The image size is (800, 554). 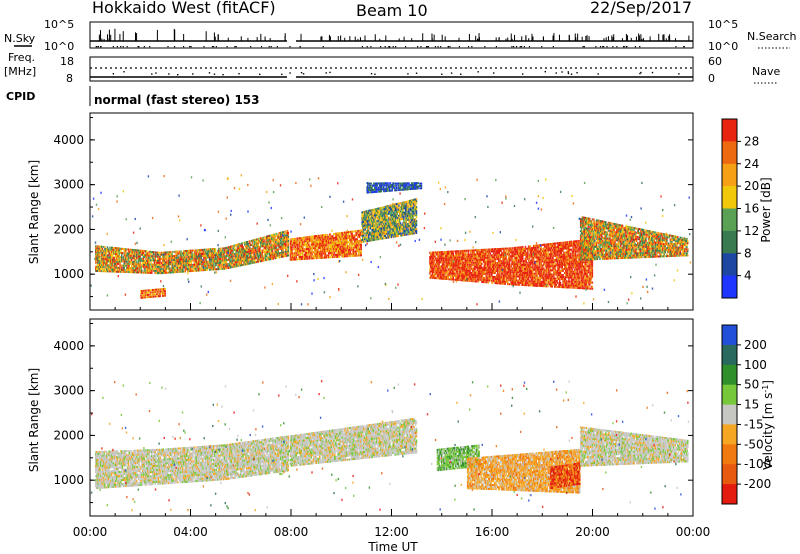 What do you see at coordinates (177, 100) in the screenshot?
I see `cpid-text: normal (fast stereo) 153` at bounding box center [177, 100].